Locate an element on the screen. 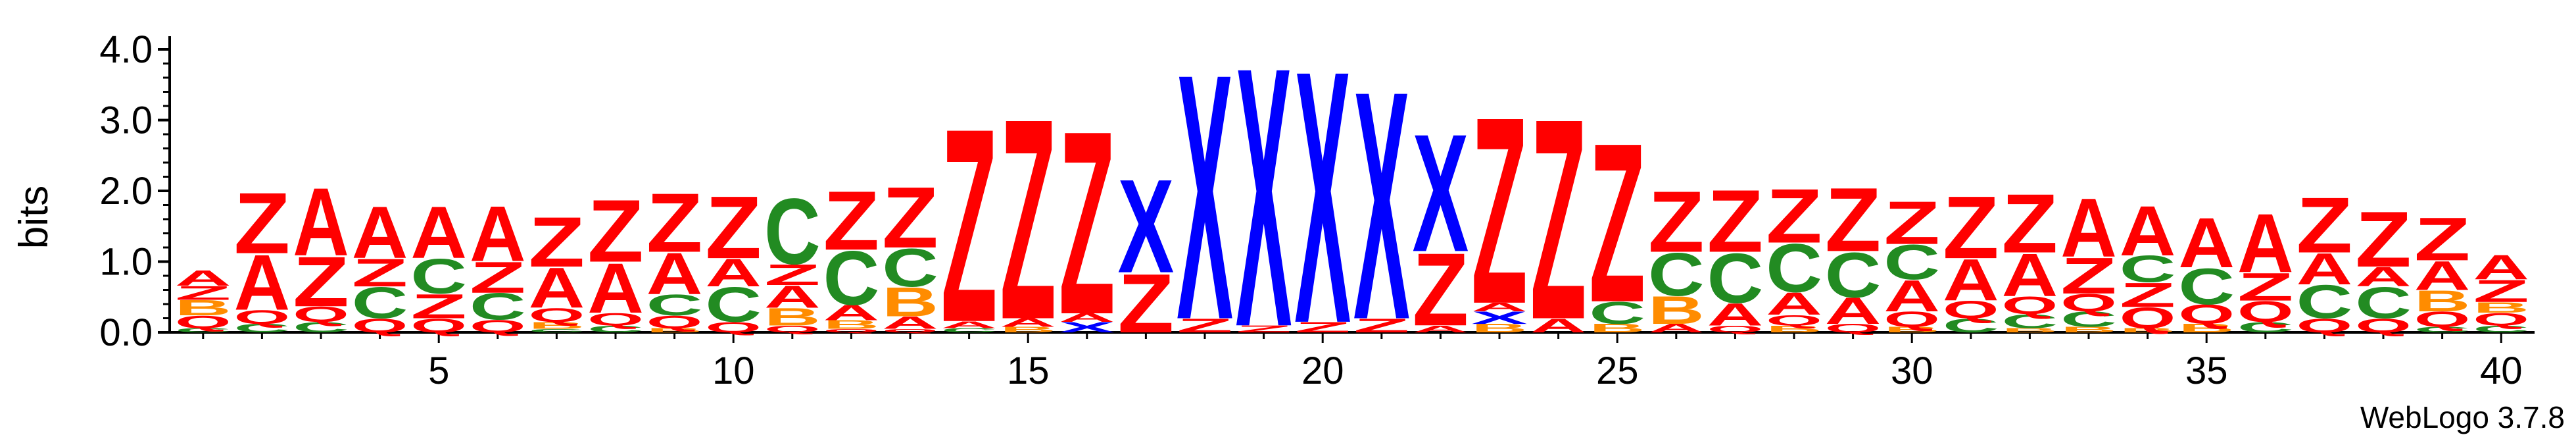 Image resolution: width=2576 pixels, height=439 pixels. y-tick-label: 4.0 is located at coordinates (126, 50).